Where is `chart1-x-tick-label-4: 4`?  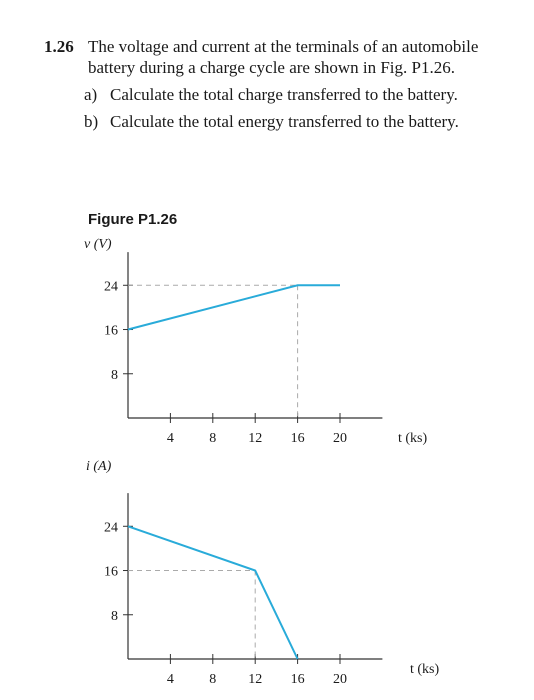 chart1-x-tick-label-4: 4 is located at coordinates (170, 438).